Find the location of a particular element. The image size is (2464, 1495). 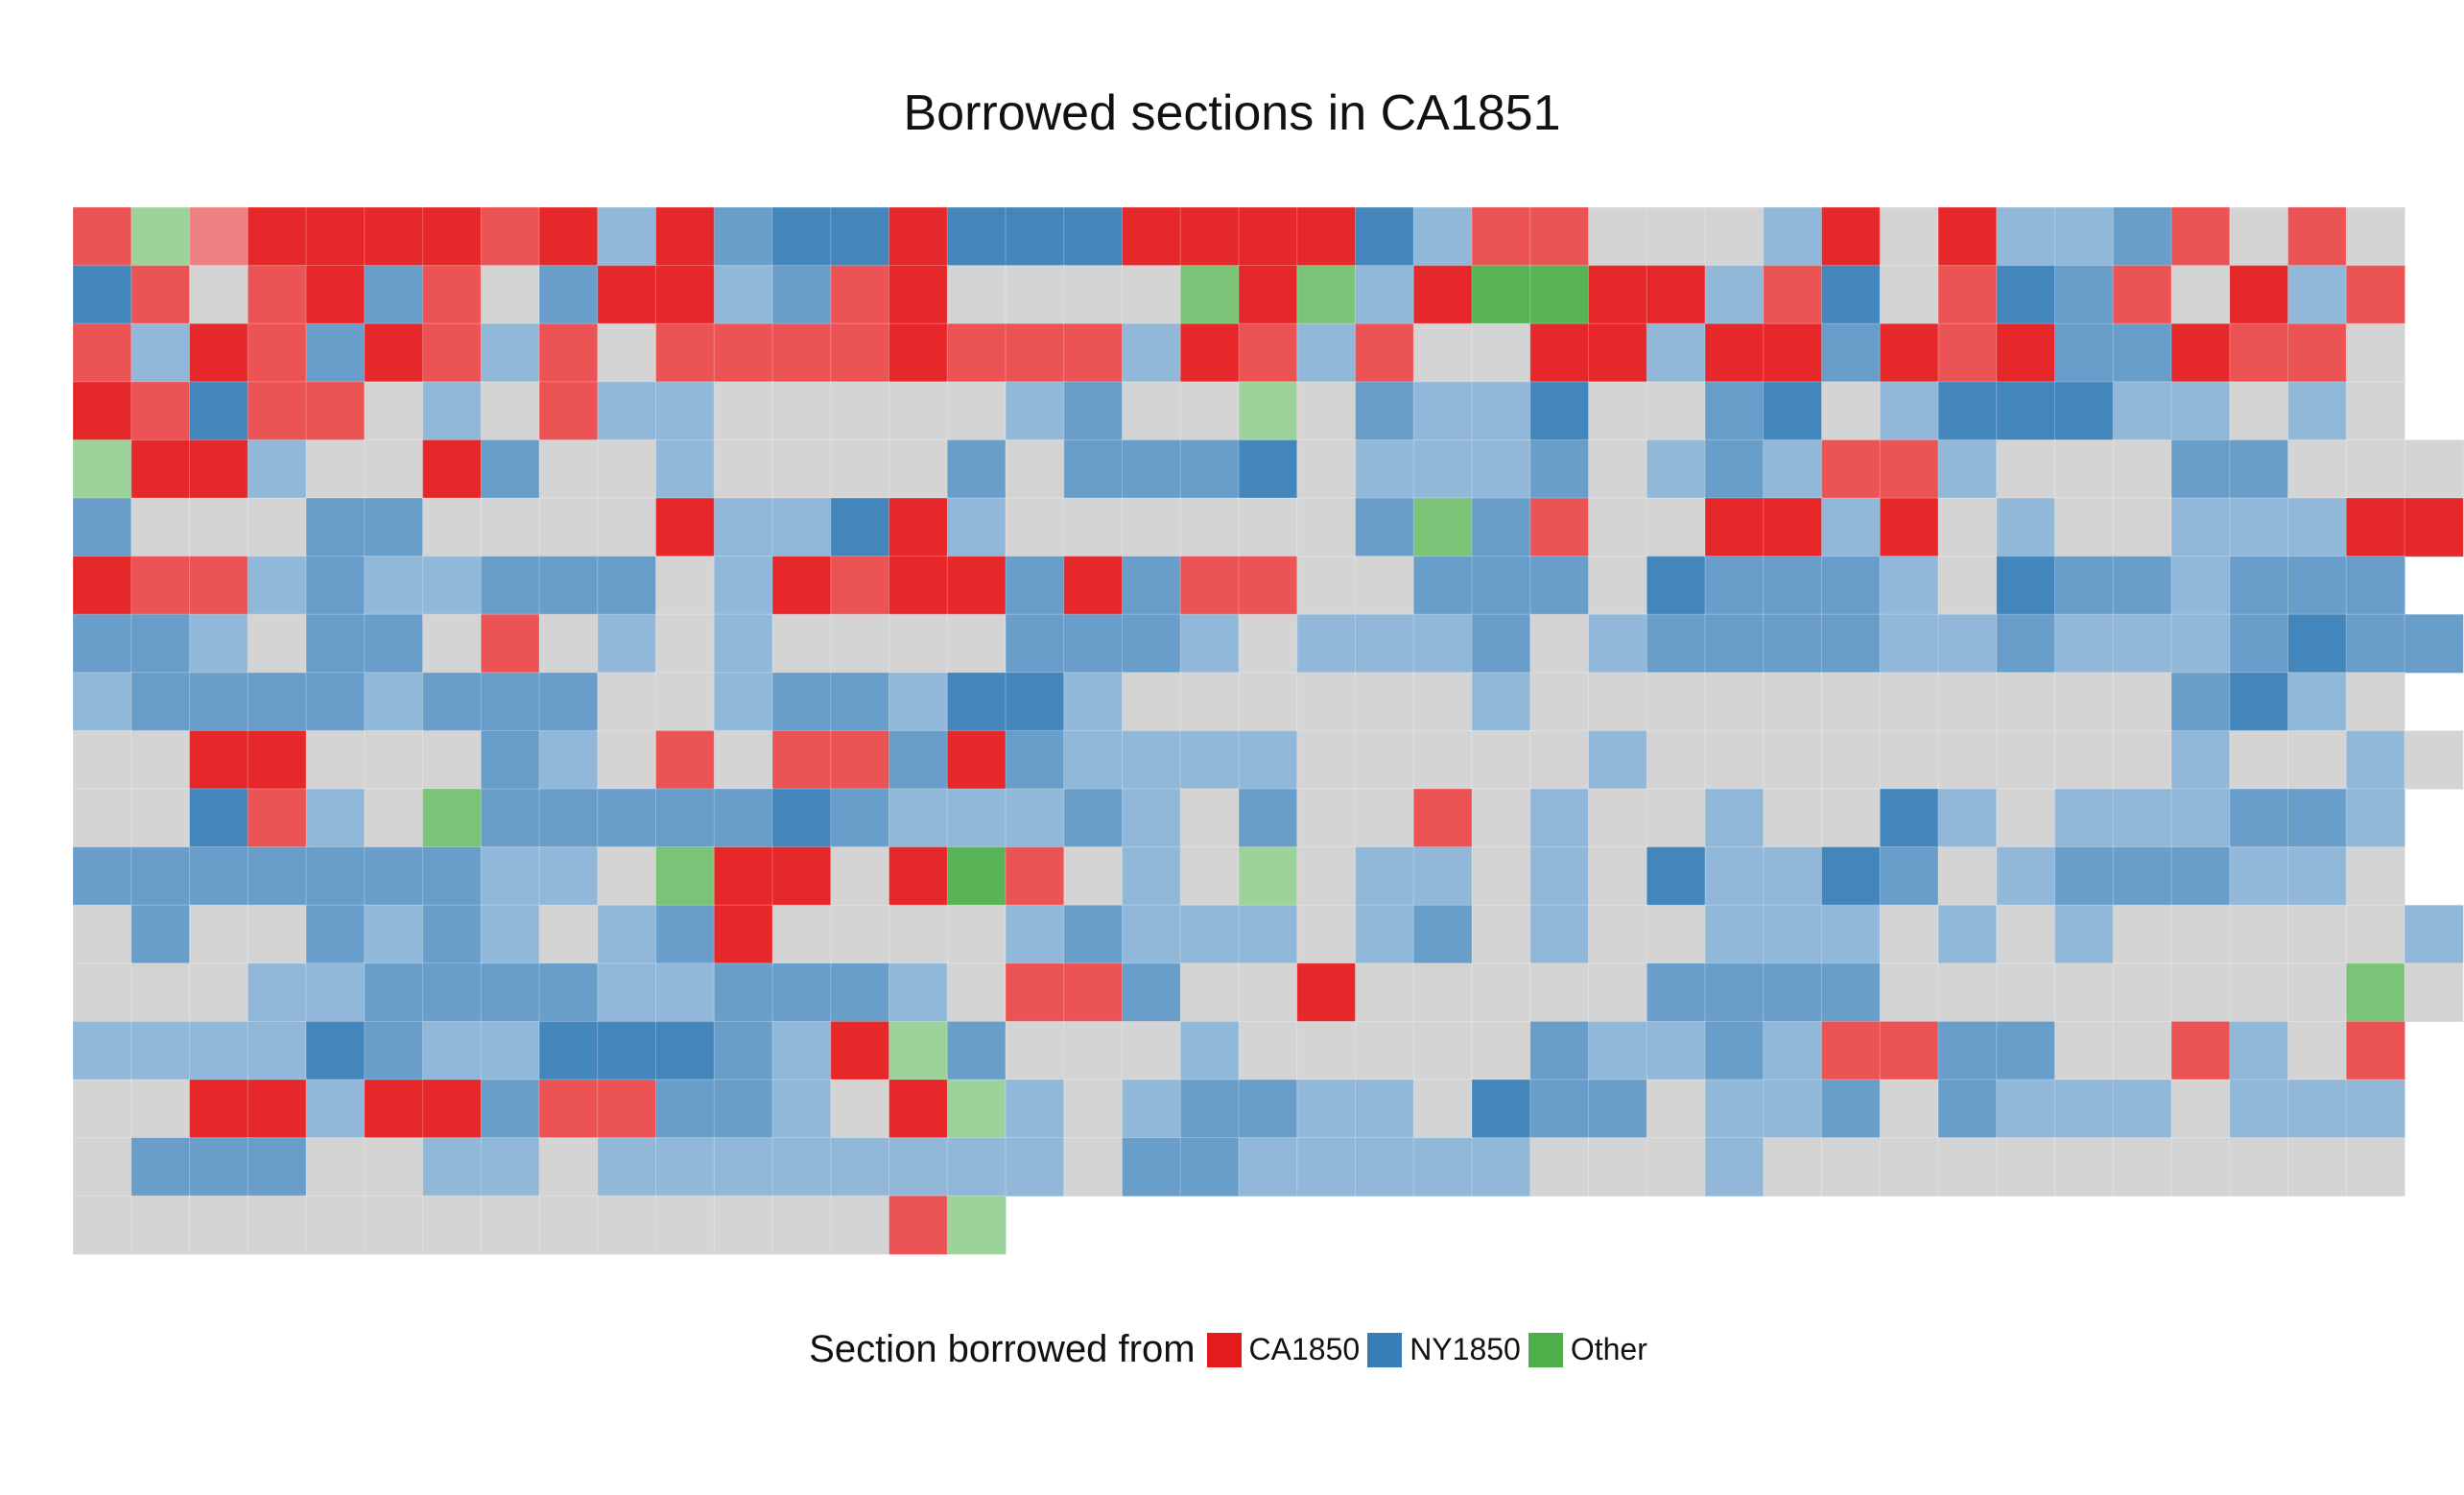

heatmap-cell-r14-c21 is located at coordinates (1326, 1050).